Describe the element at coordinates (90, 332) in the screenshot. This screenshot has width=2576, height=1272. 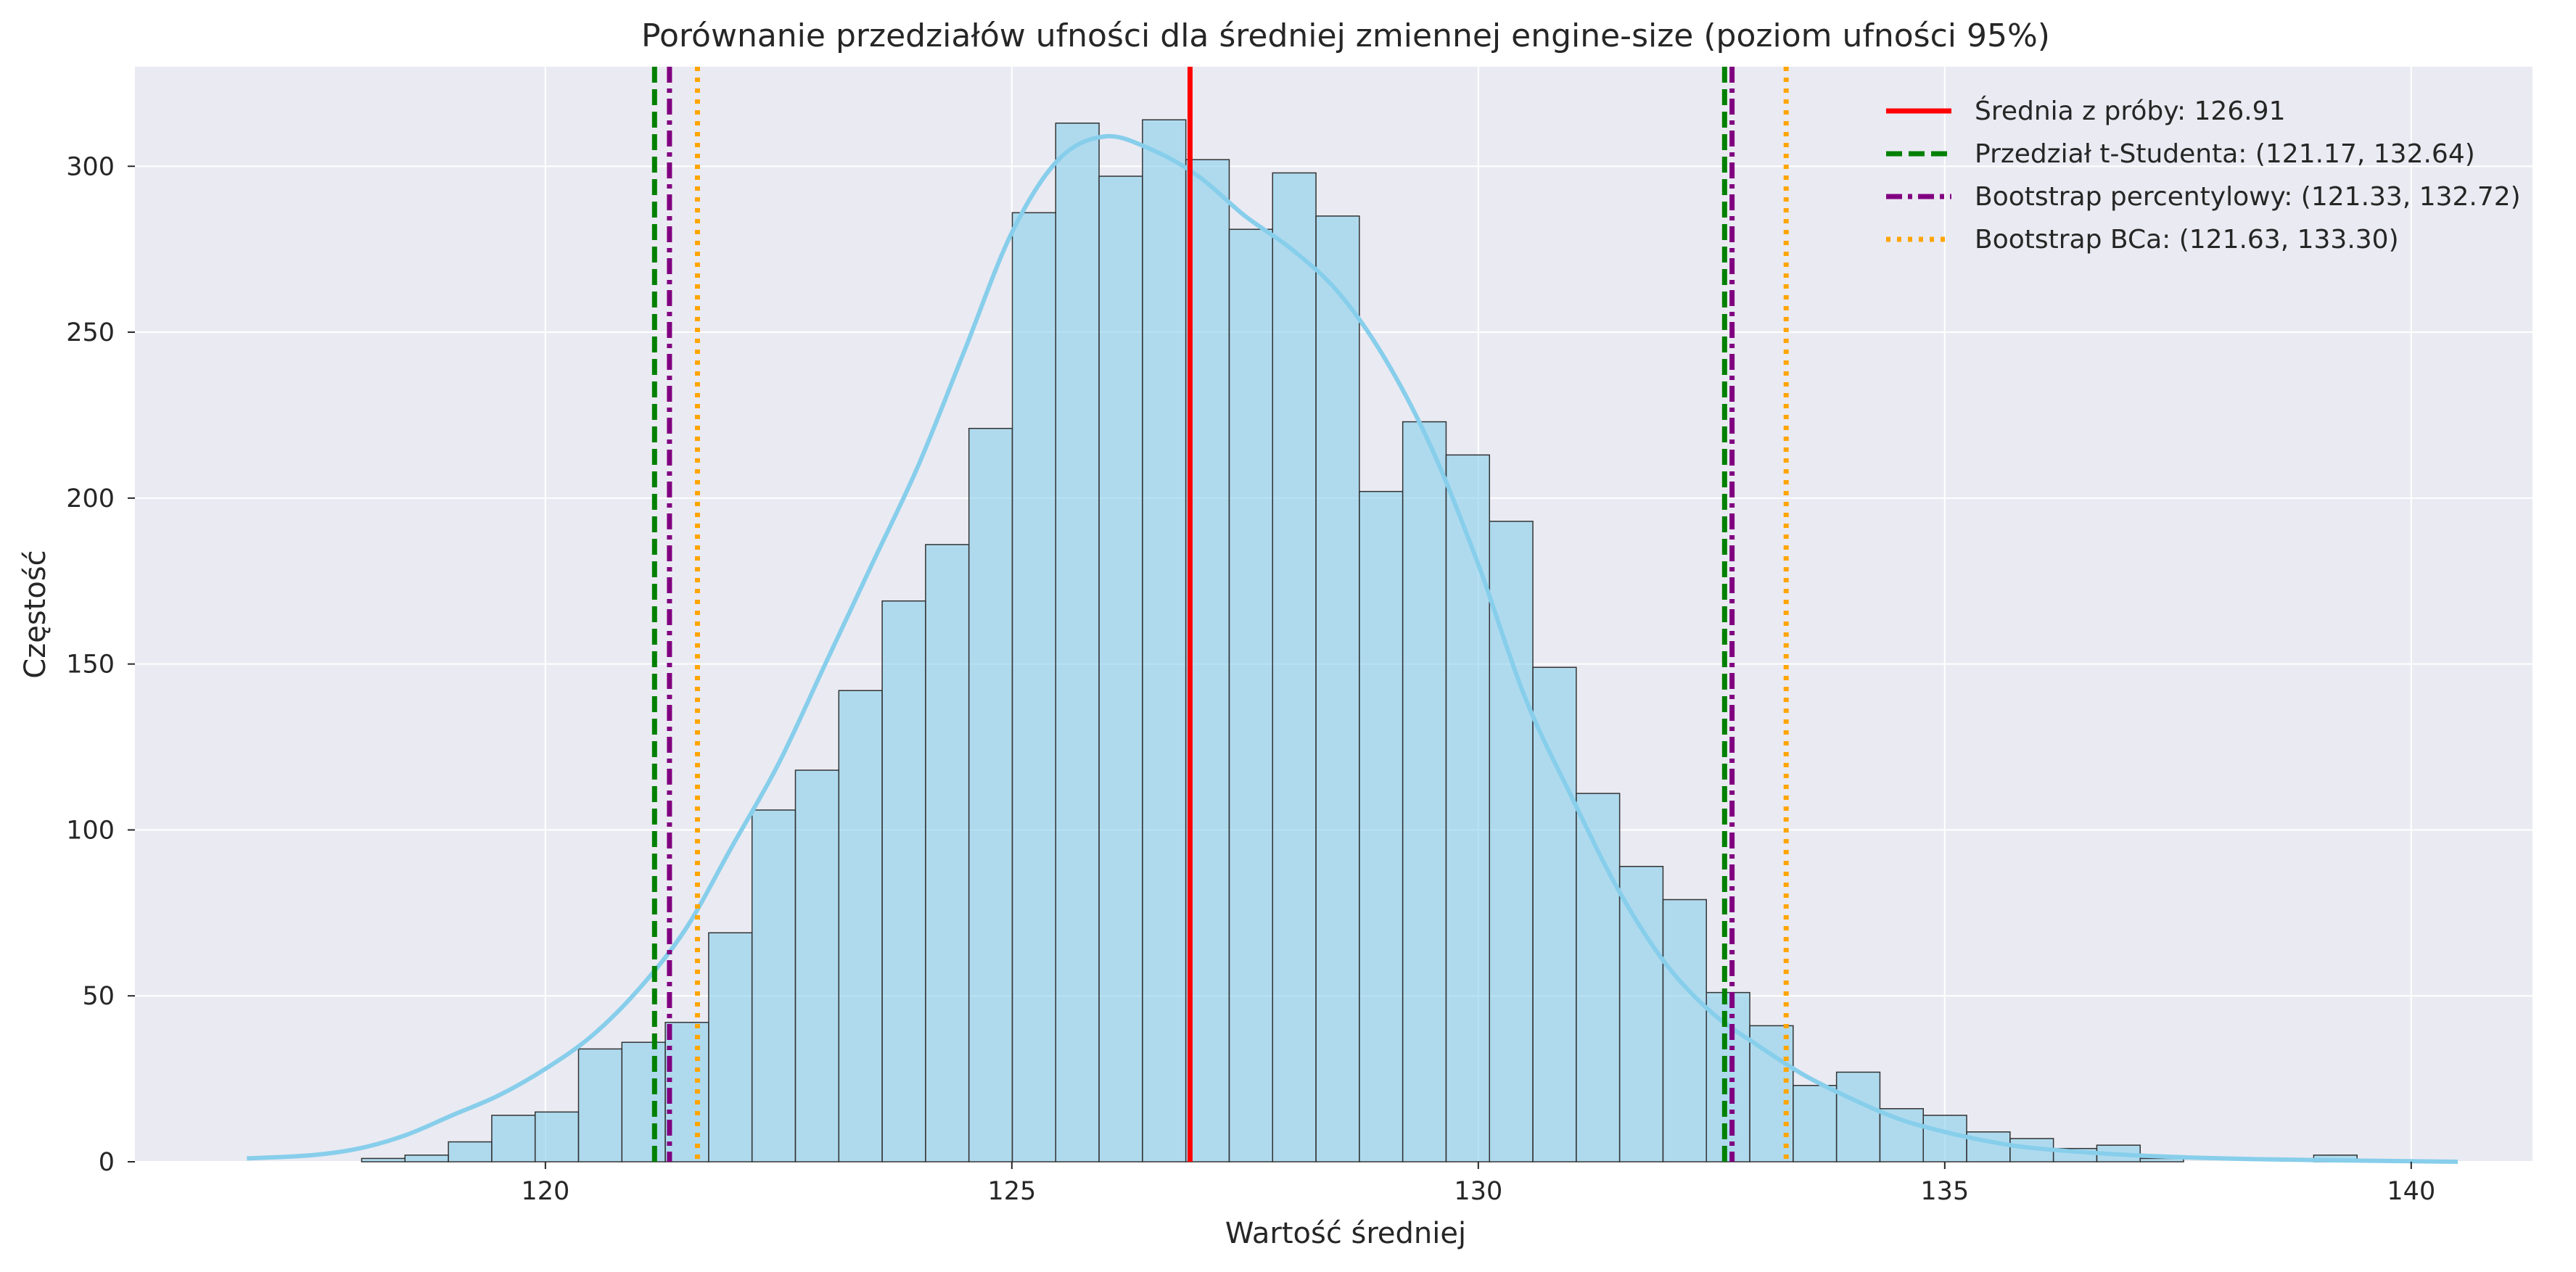
I see `y-tick-label-5: 250` at that location.